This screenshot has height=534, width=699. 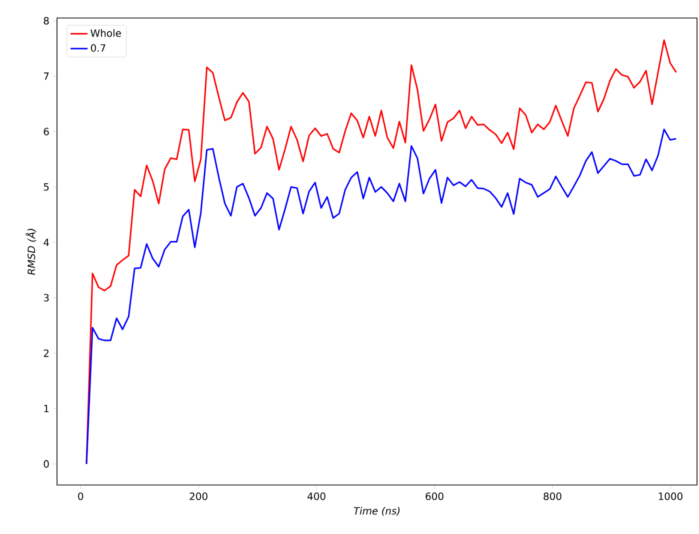 I want to click on y-tick-label: 5, so click(x=46, y=187).